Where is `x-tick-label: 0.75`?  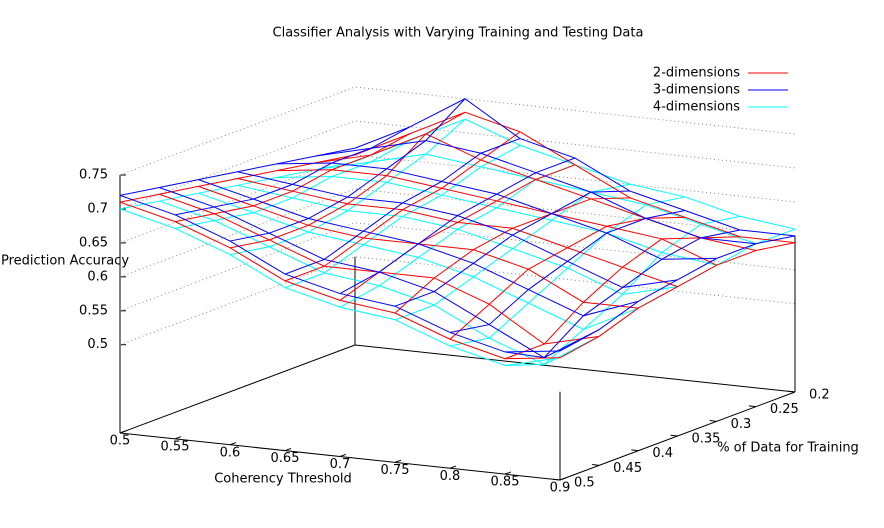 x-tick-label: 0.75 is located at coordinates (395, 470).